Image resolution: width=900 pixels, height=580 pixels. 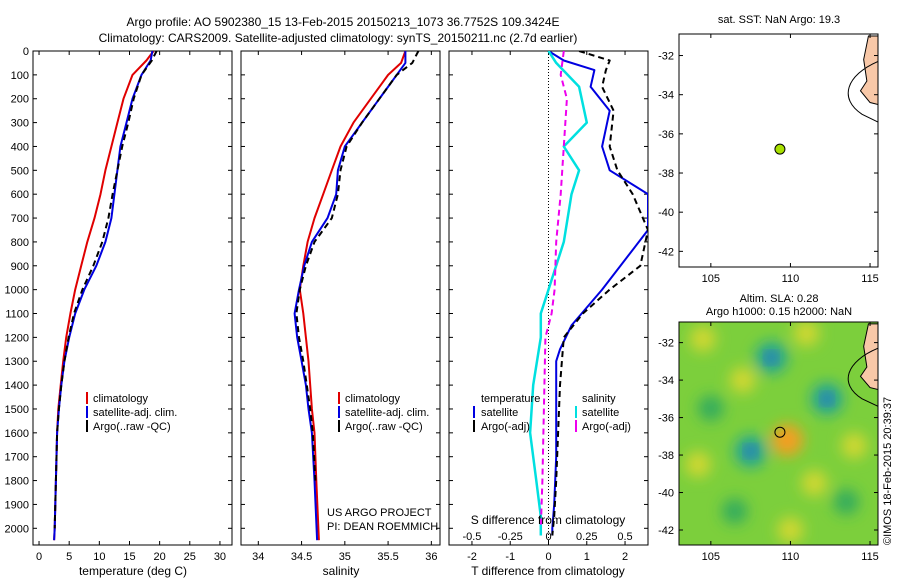 I want to click on x-tick-label: 105, so click(x=711, y=279).